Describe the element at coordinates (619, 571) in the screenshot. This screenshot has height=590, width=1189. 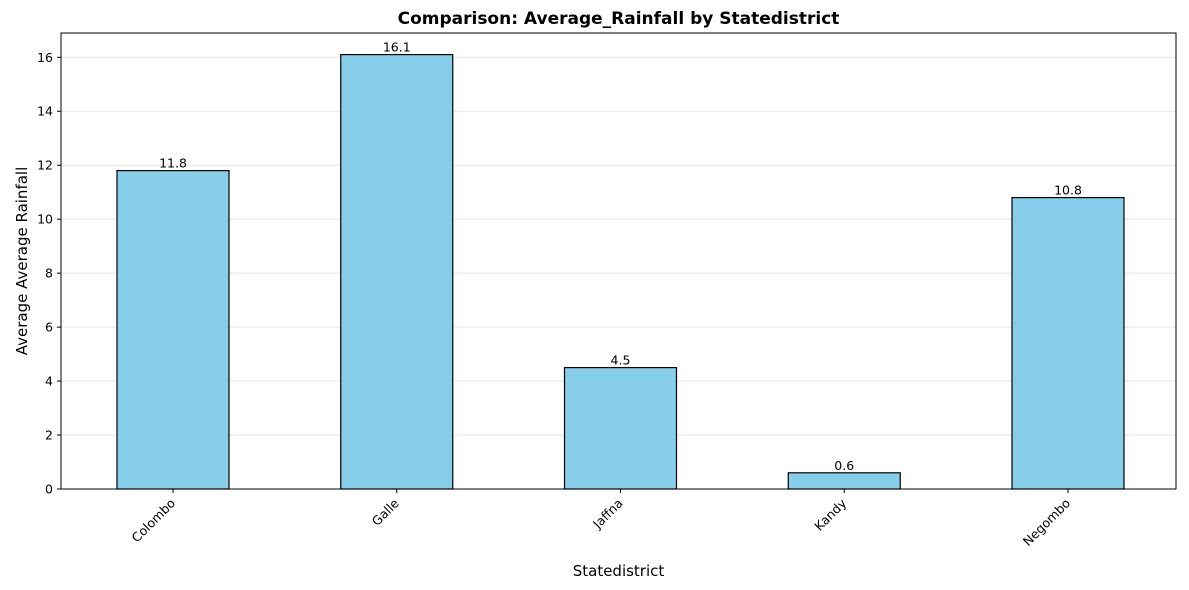
I see `x-axis-label: Statedistrict` at that location.